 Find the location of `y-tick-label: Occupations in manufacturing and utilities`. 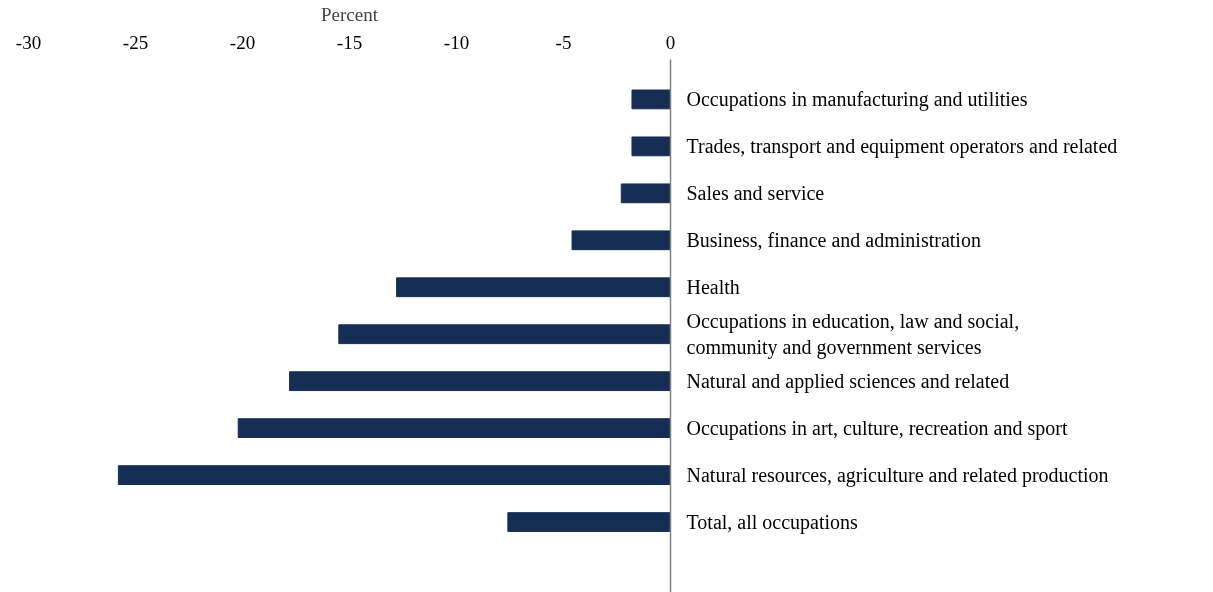

y-tick-label: Occupations in manufacturing and utilities is located at coordinates (857, 100).